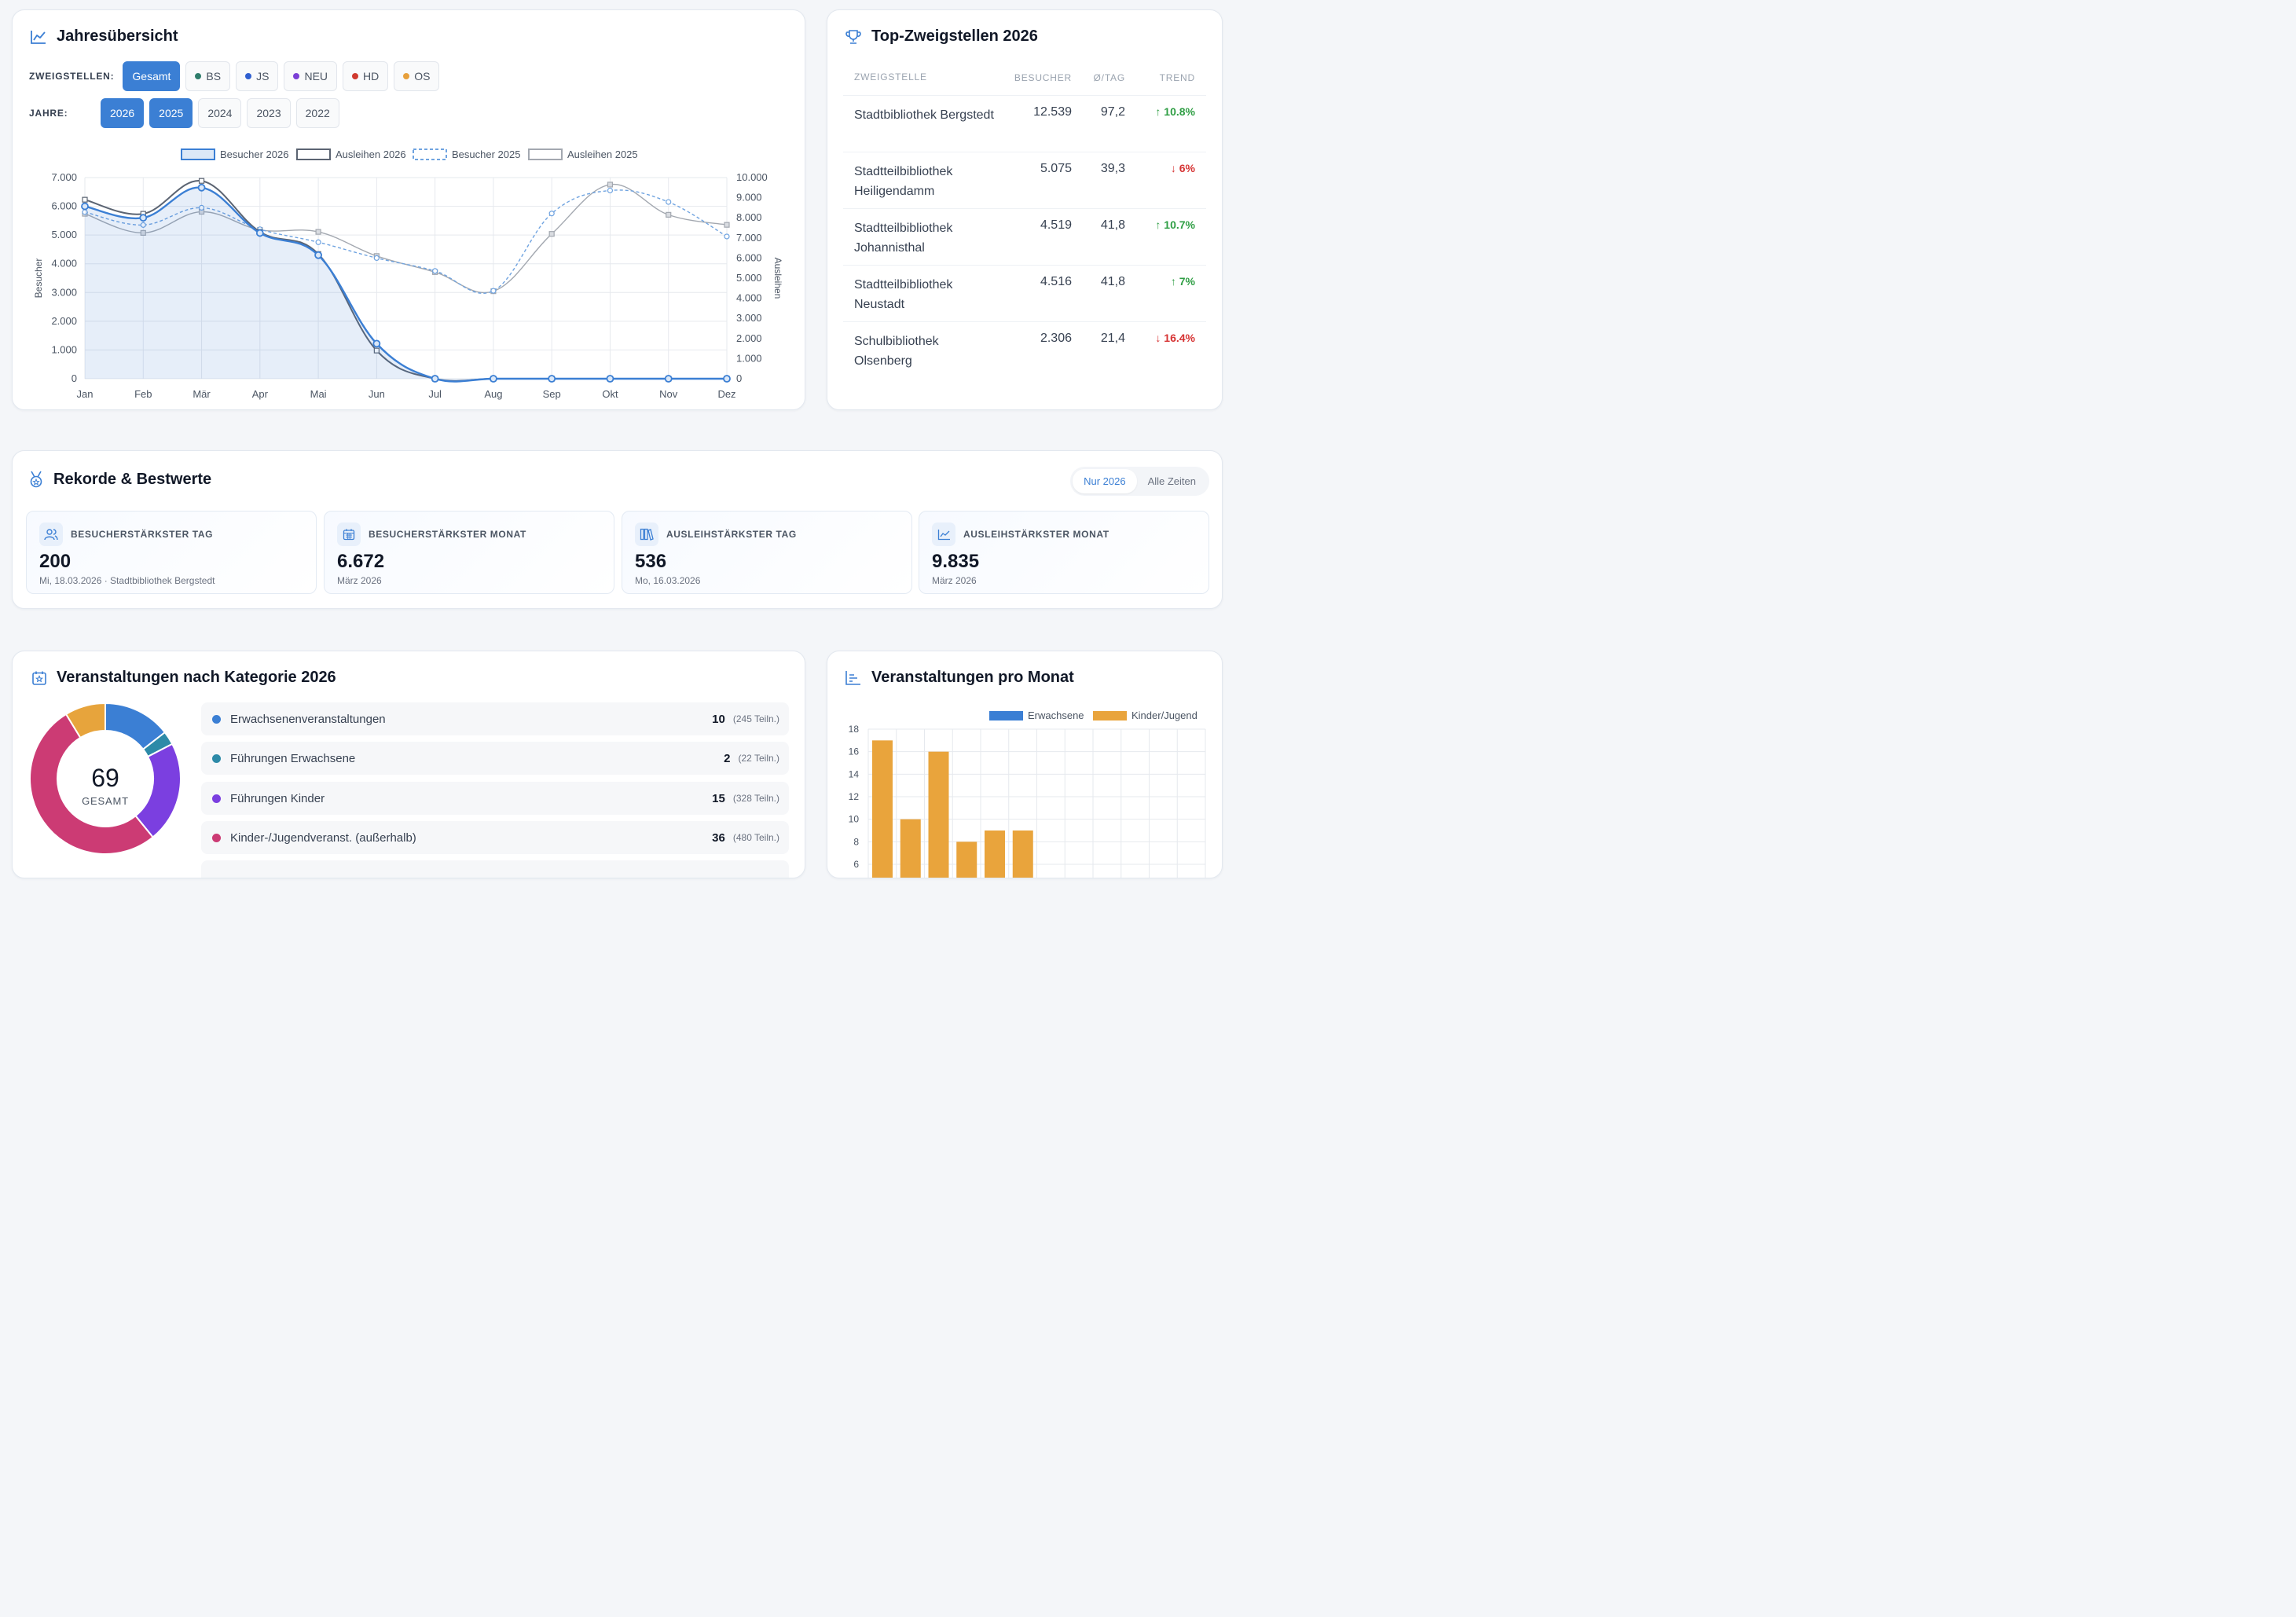  What do you see at coordinates (731, 534) in the screenshot?
I see `record-label: AUSLEIHSTÄRKSTER TAG` at bounding box center [731, 534].